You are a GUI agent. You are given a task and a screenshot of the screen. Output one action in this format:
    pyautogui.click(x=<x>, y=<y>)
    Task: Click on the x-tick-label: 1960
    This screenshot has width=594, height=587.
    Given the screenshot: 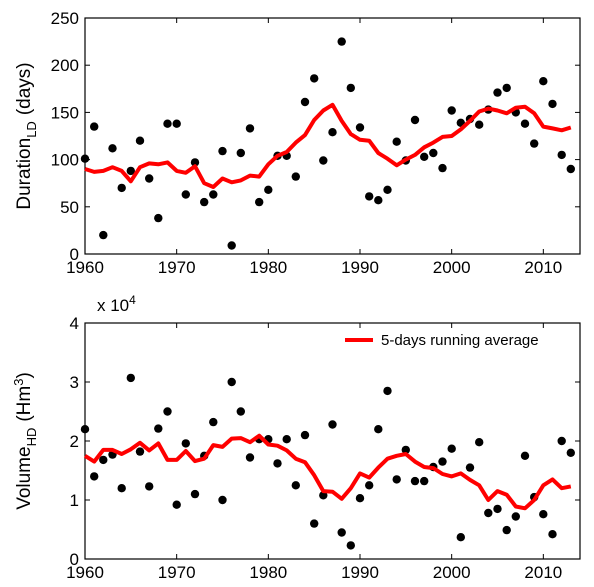 What is the action you would take?
    pyautogui.click(x=85, y=267)
    